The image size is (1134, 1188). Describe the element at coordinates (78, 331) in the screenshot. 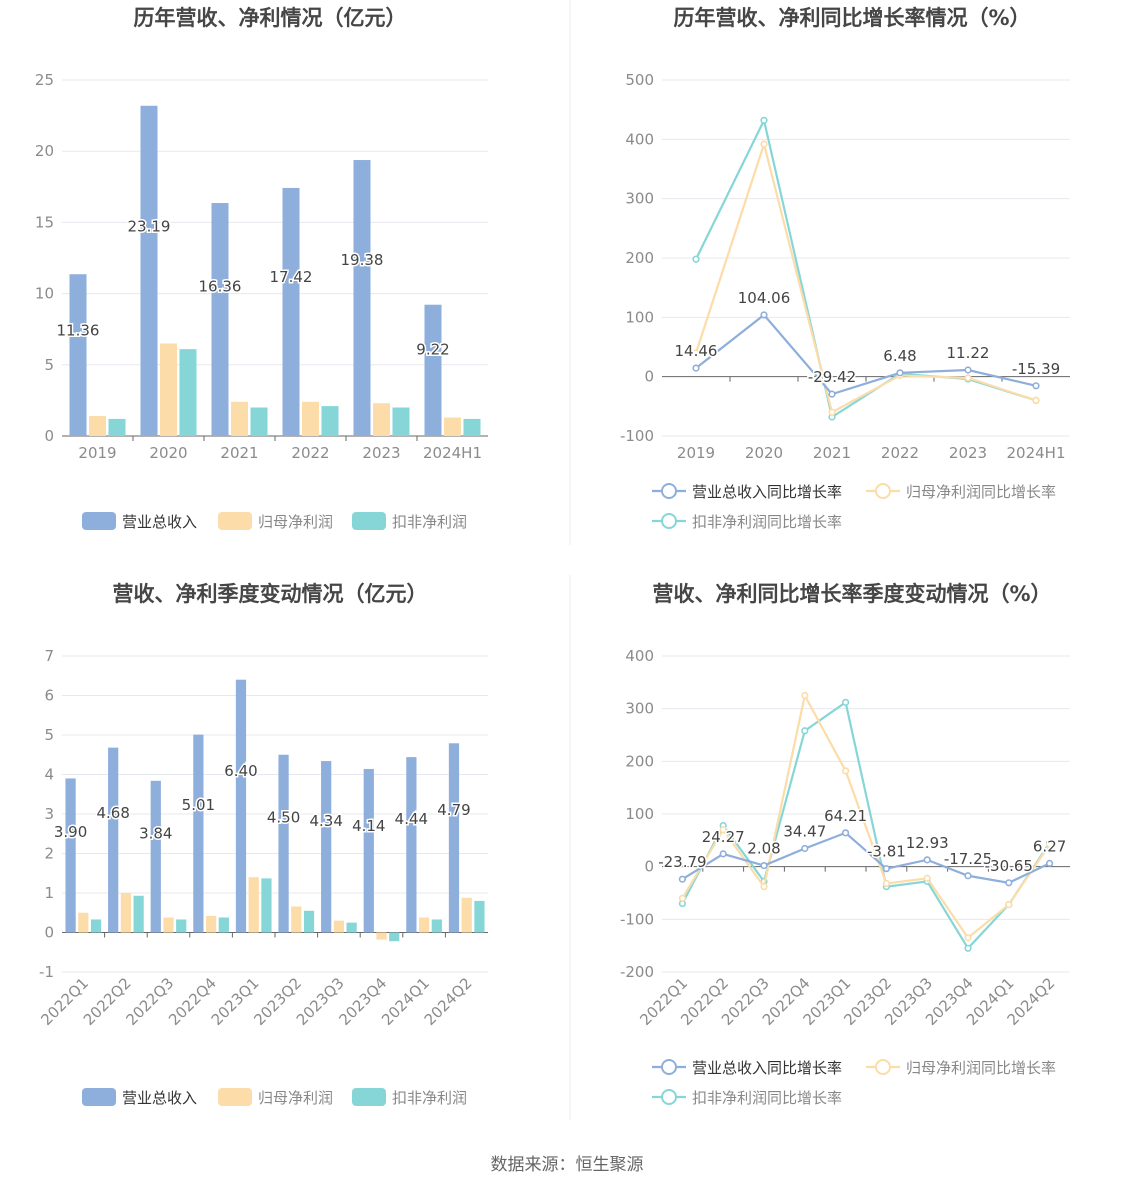

I see `bar-data-label: 11.36` at that location.